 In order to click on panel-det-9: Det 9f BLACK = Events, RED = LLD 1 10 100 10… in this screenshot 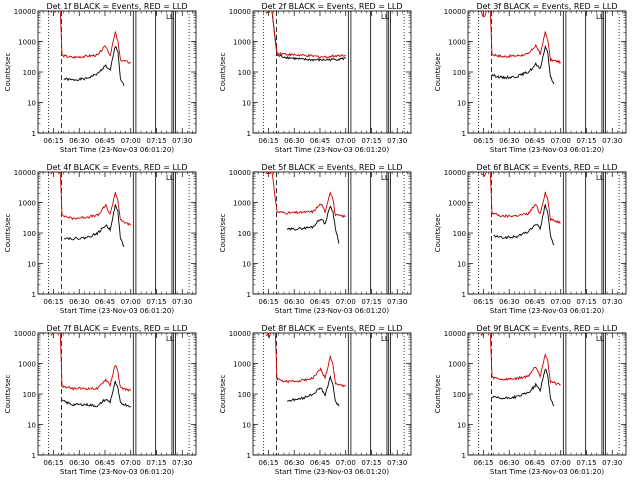, I will do `click(530, 400)`.